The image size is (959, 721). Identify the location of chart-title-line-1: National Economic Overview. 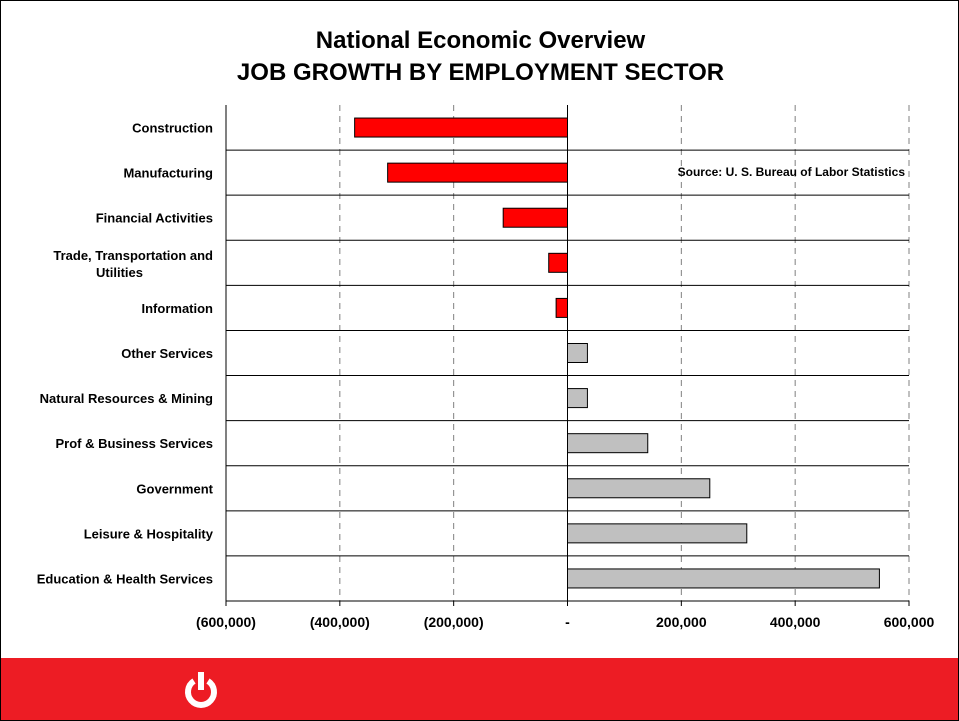
(480, 40).